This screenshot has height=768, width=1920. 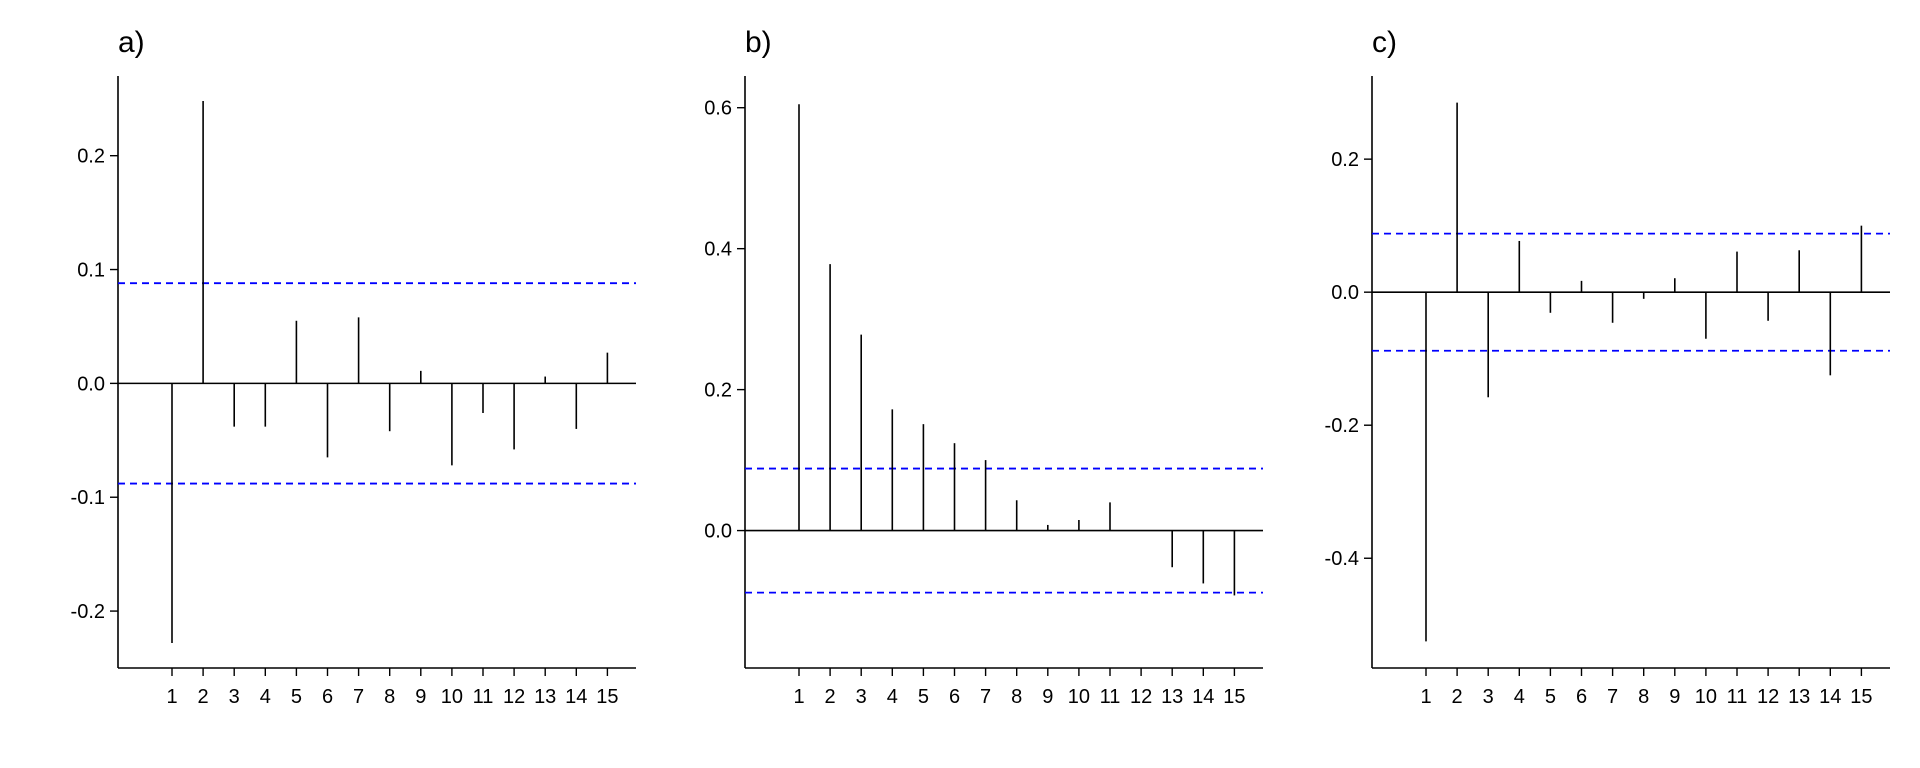 What do you see at coordinates (1384, 42) in the screenshot?
I see `panel-title-c: c)` at bounding box center [1384, 42].